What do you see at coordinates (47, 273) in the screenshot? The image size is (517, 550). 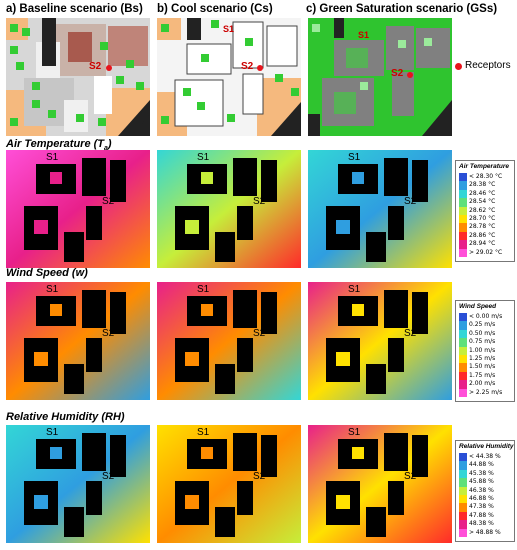 I see `row-title-wind-speed: Wind Speed (w)` at bounding box center [47, 273].